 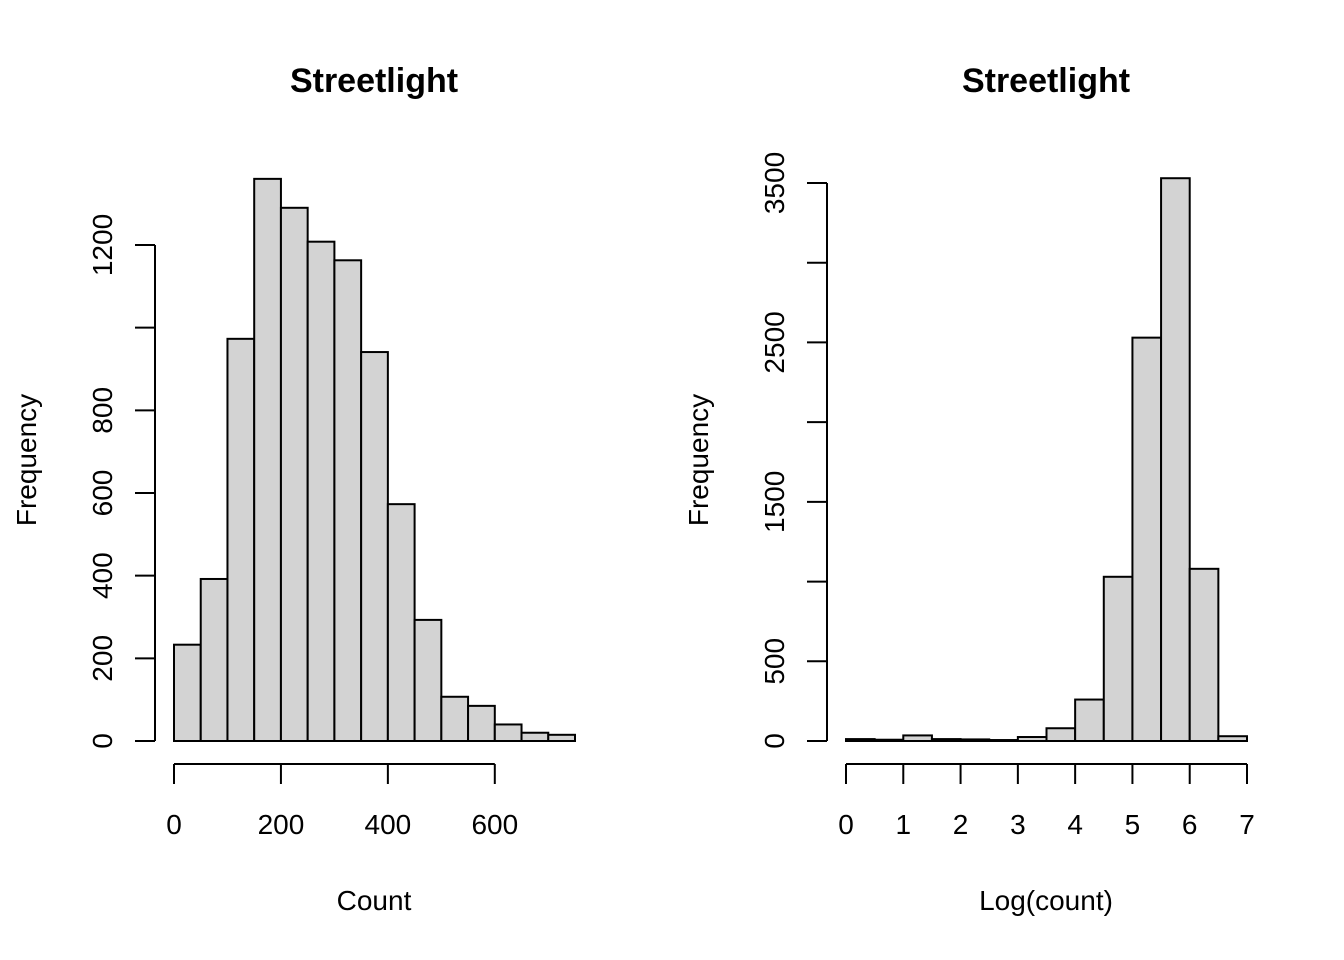 I want to click on x-tick-label: 2, so click(x=961, y=824).